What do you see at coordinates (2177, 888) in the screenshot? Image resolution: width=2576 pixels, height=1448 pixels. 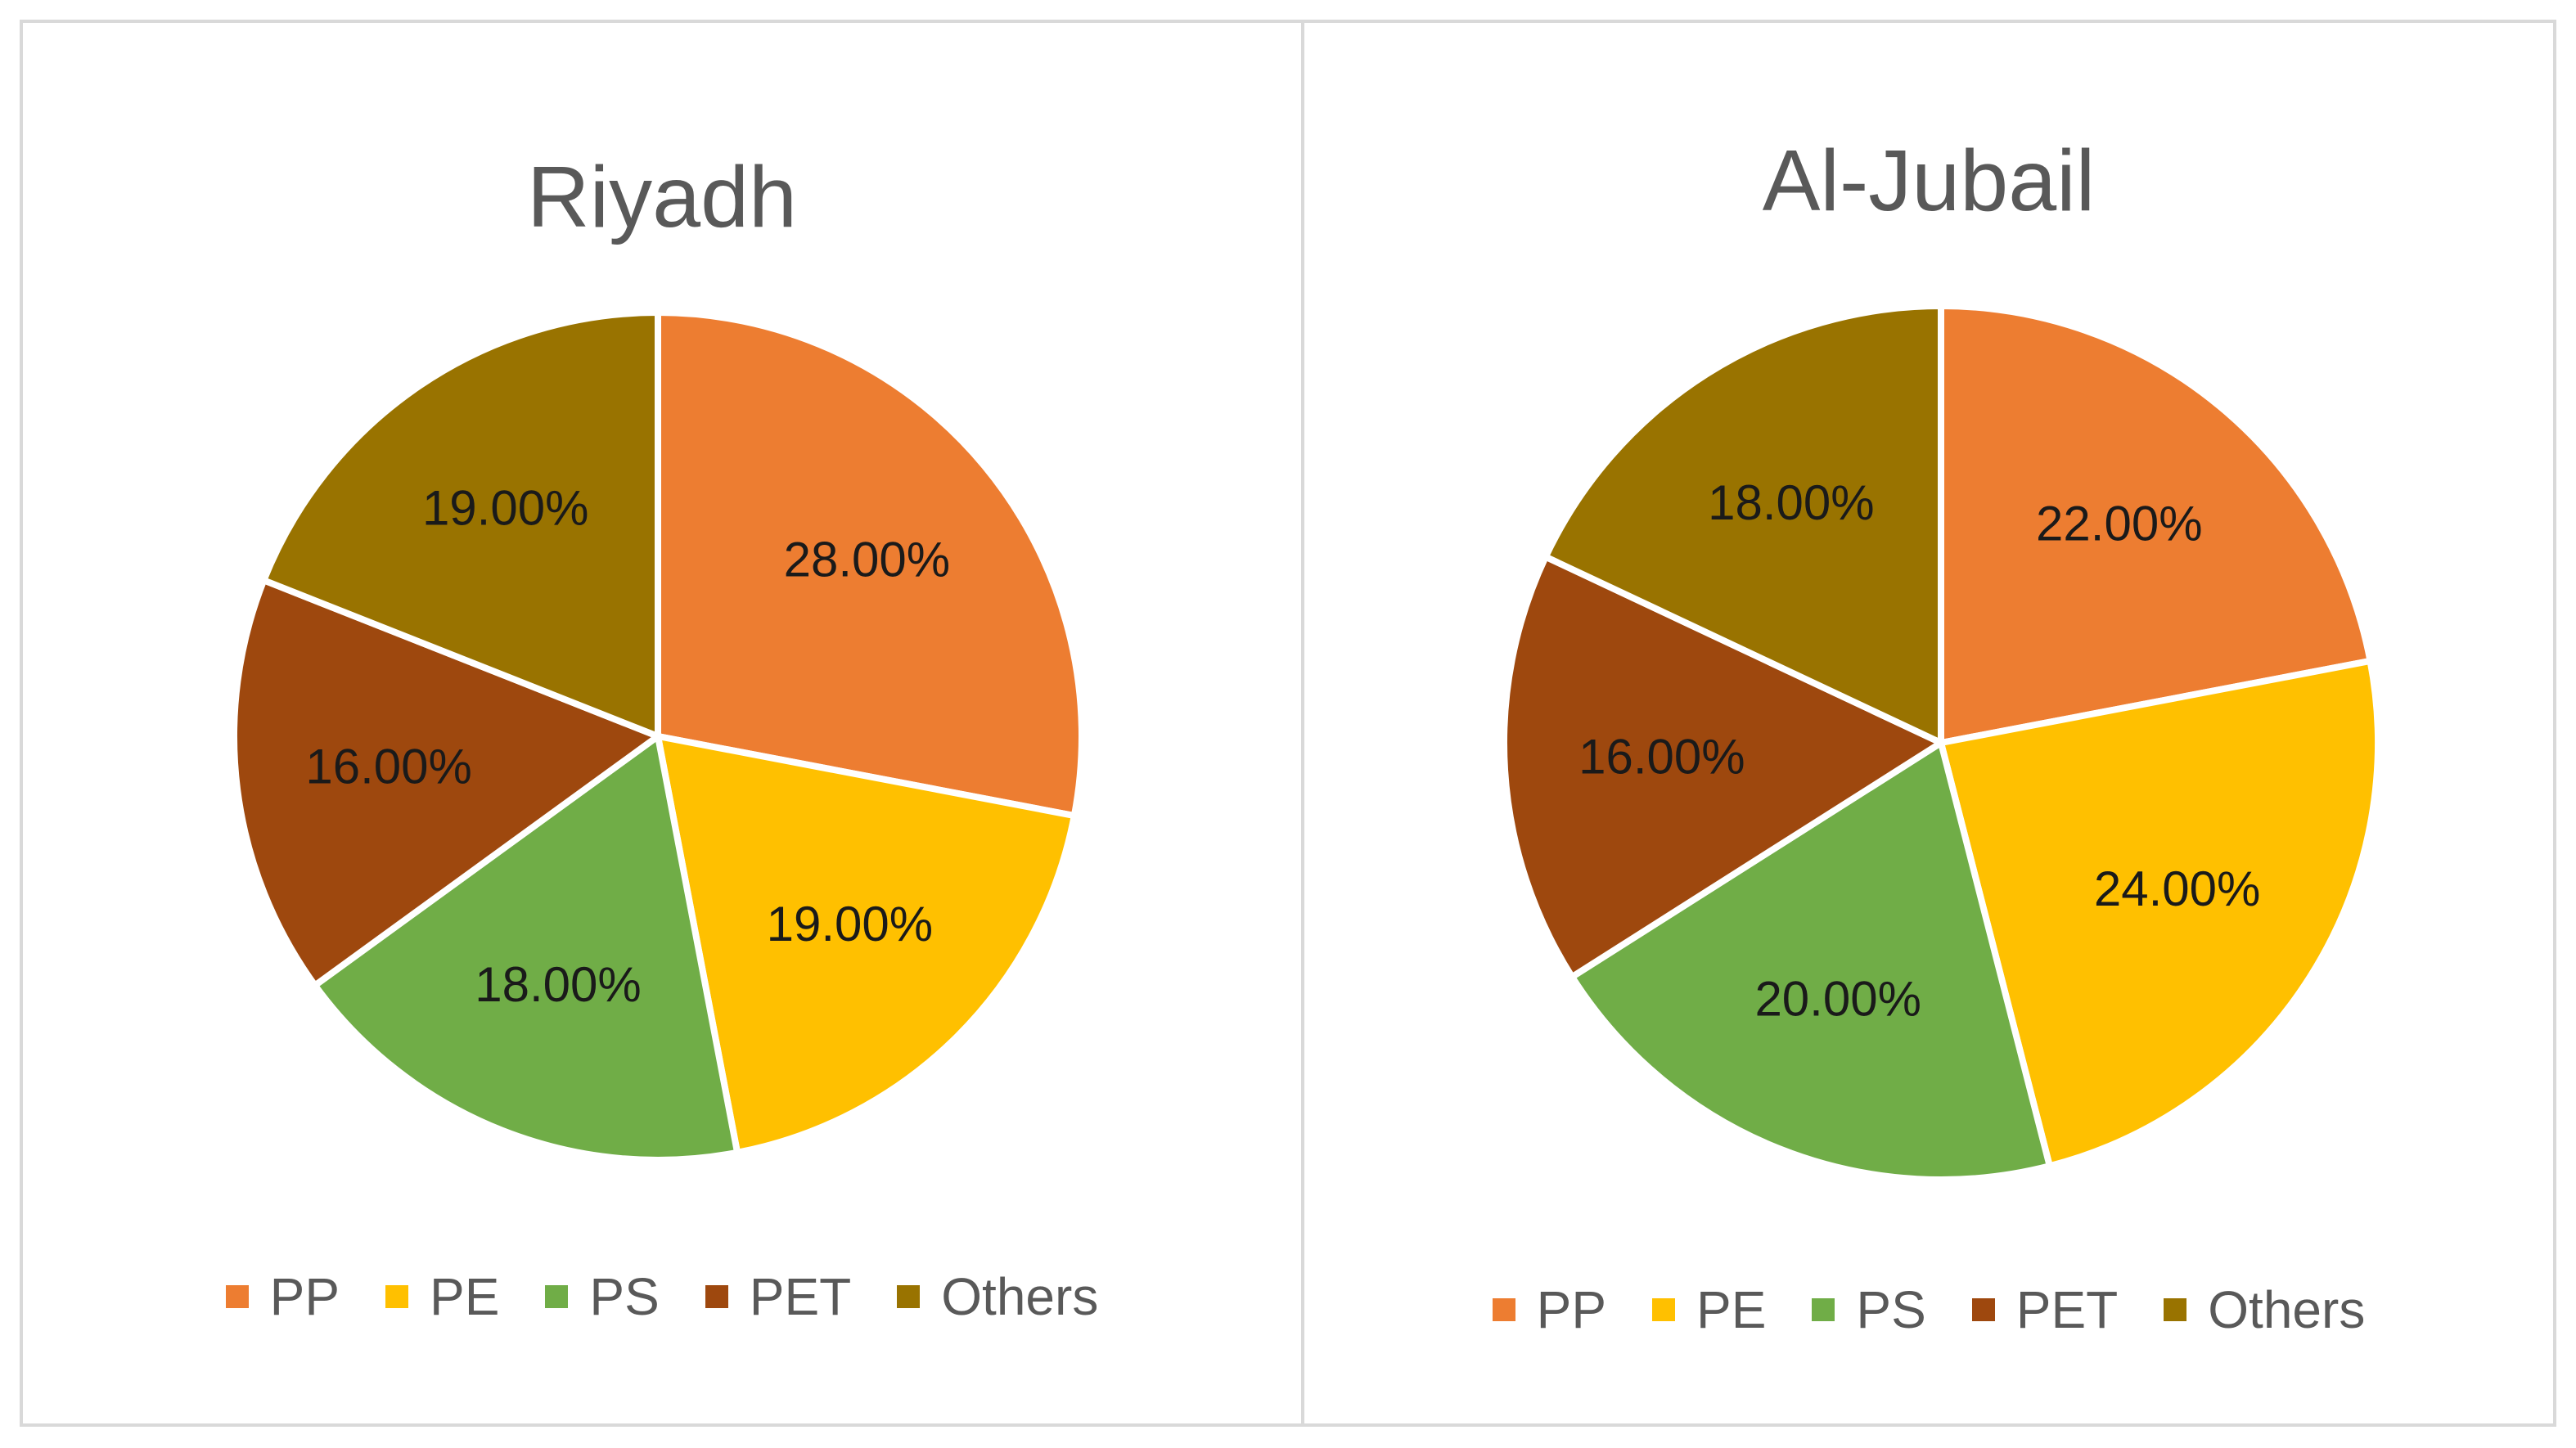 I see `data-label-pe: 24.00%` at bounding box center [2177, 888].